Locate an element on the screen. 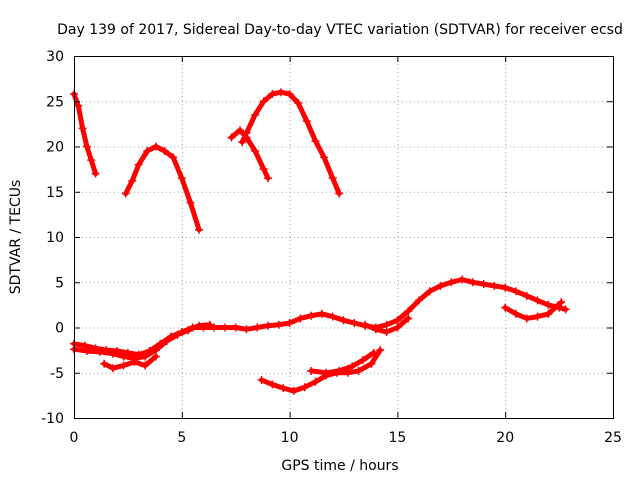  y-axis-label: SDTVAR / TECUs is located at coordinates (16, 237).